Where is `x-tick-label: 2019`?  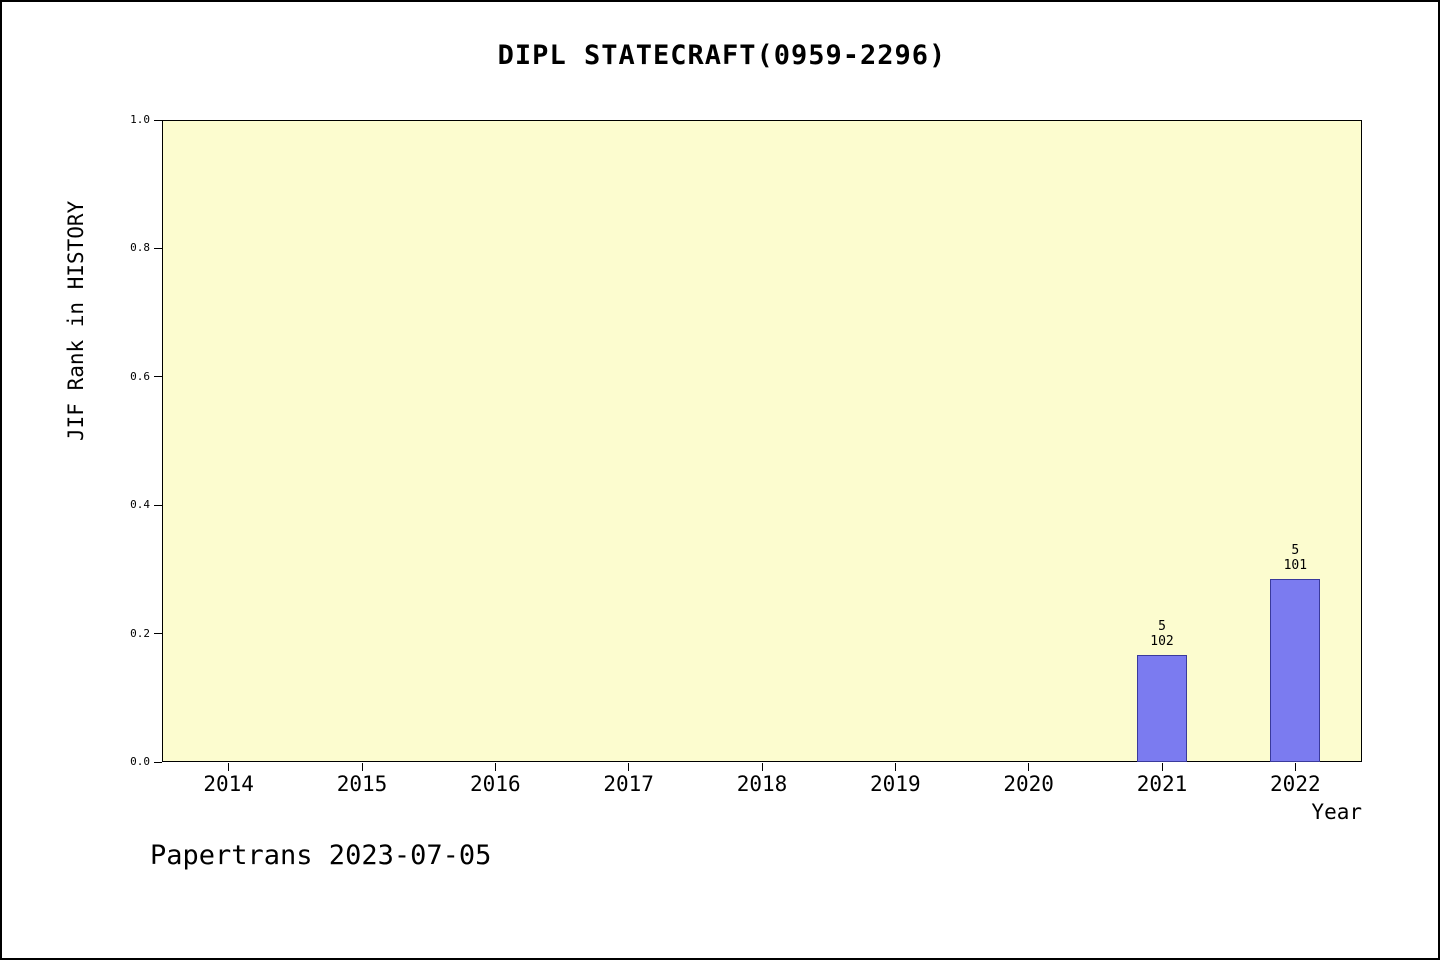 x-tick-label: 2019 is located at coordinates (895, 784).